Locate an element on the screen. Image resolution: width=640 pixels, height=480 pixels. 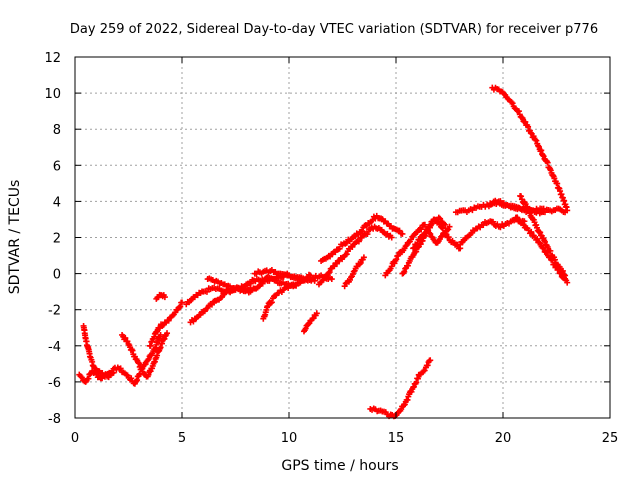
y-tick-label: 2 is located at coordinates (57, 239).